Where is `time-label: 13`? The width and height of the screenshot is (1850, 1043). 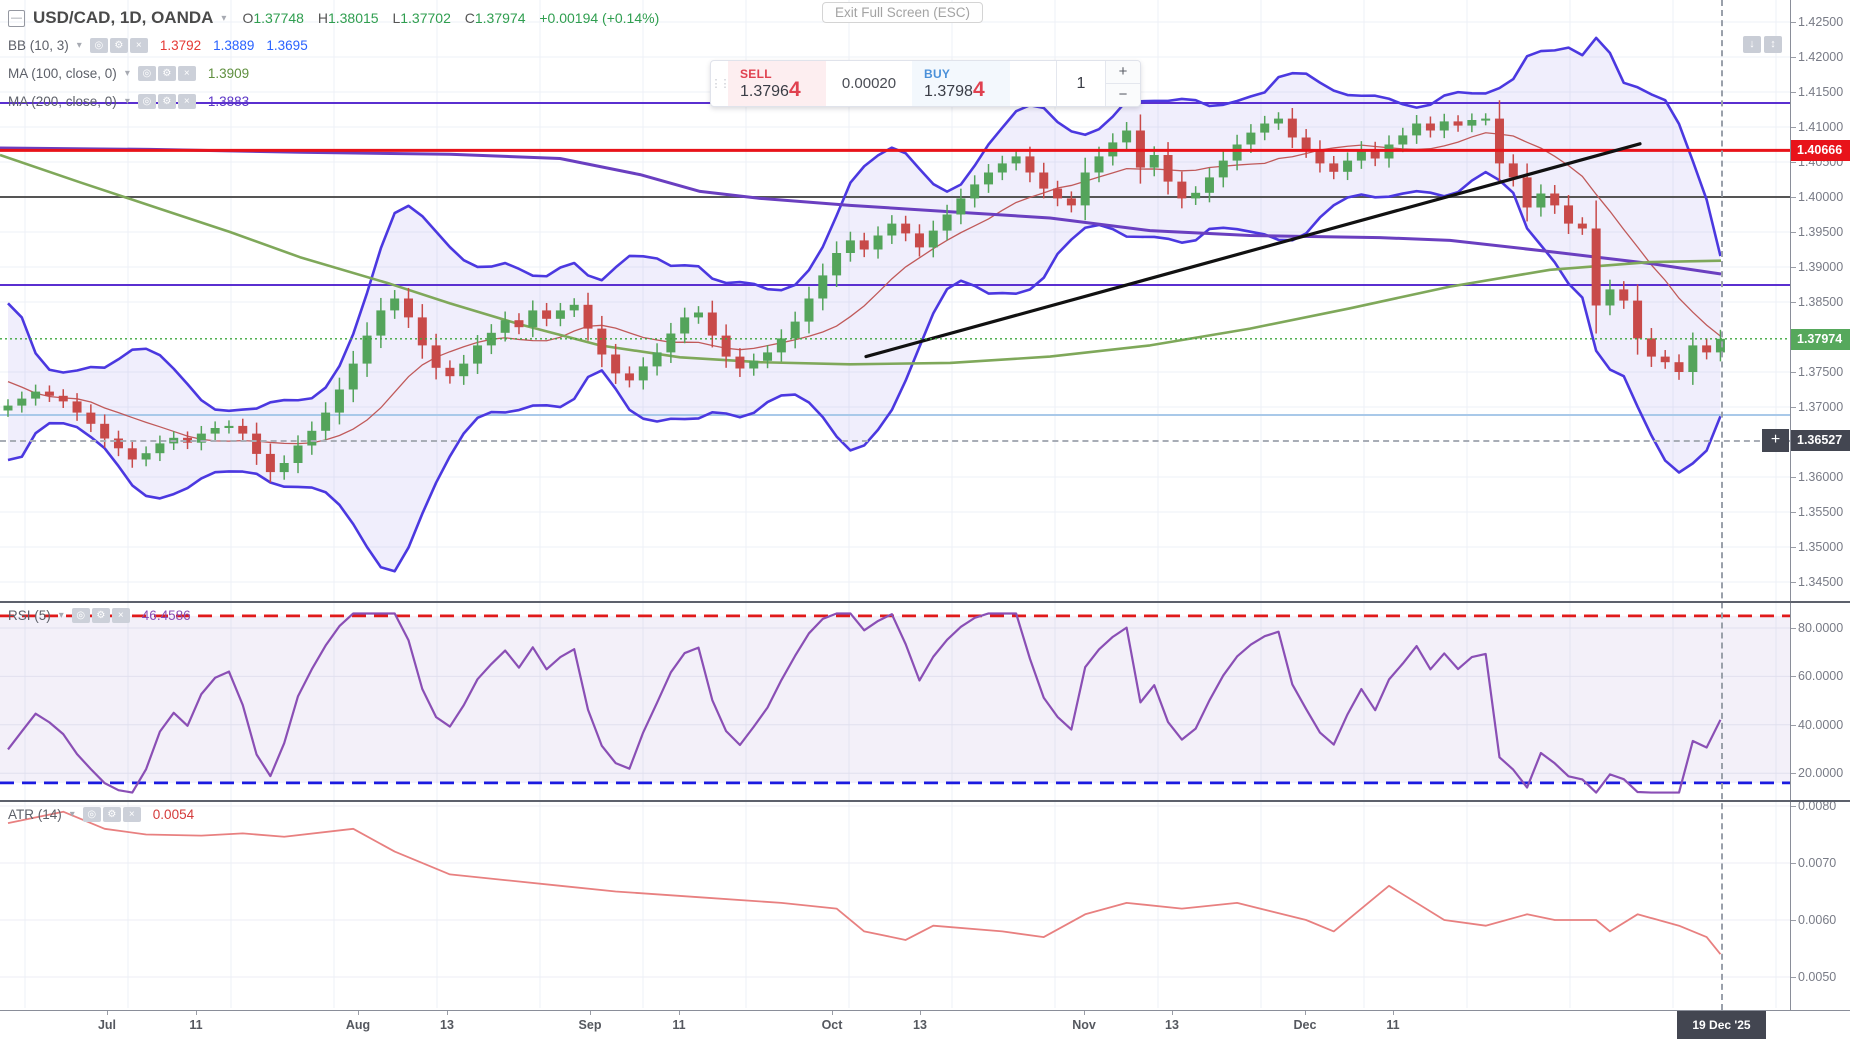
time-label: 13 is located at coordinates (447, 1025).